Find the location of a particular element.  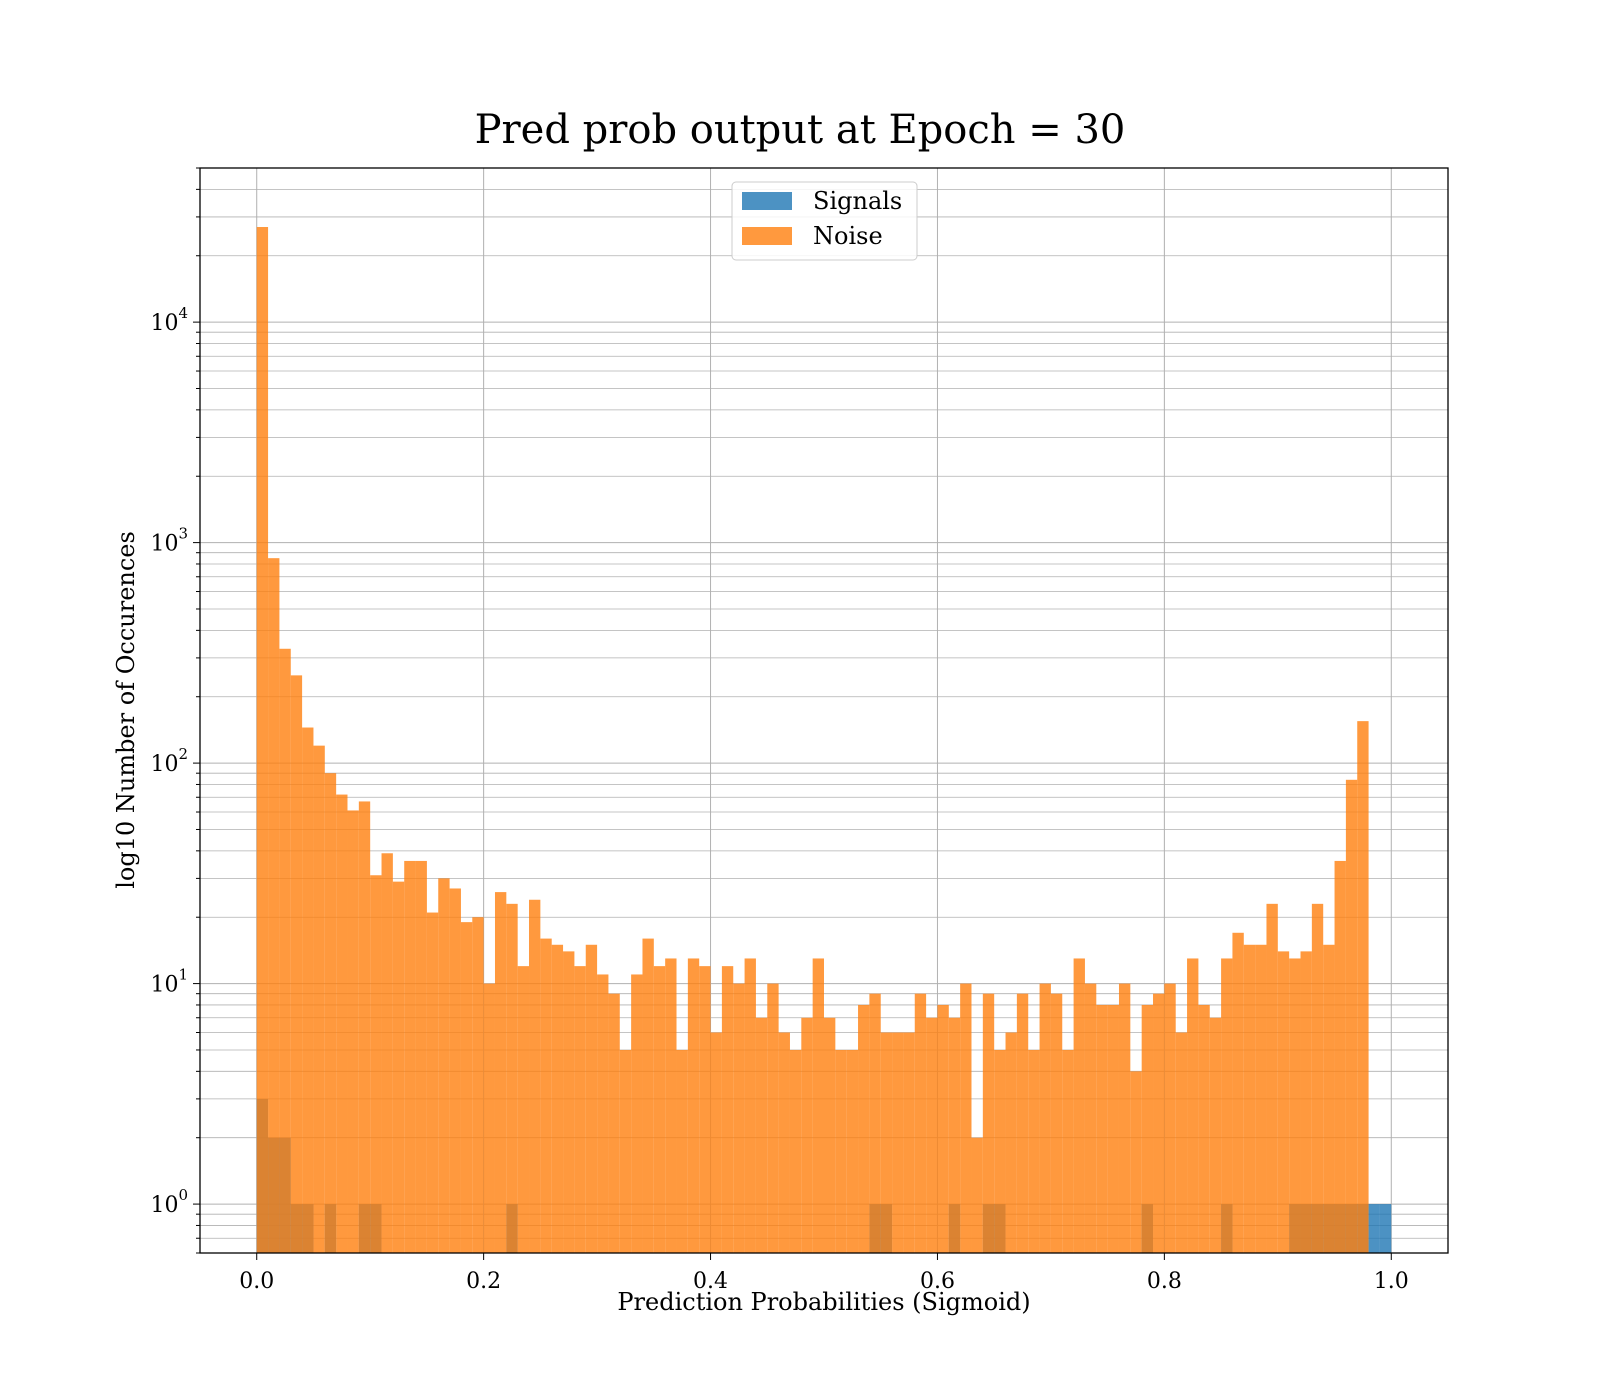

x-tick-label: 0.6 is located at coordinates (937, 1281).